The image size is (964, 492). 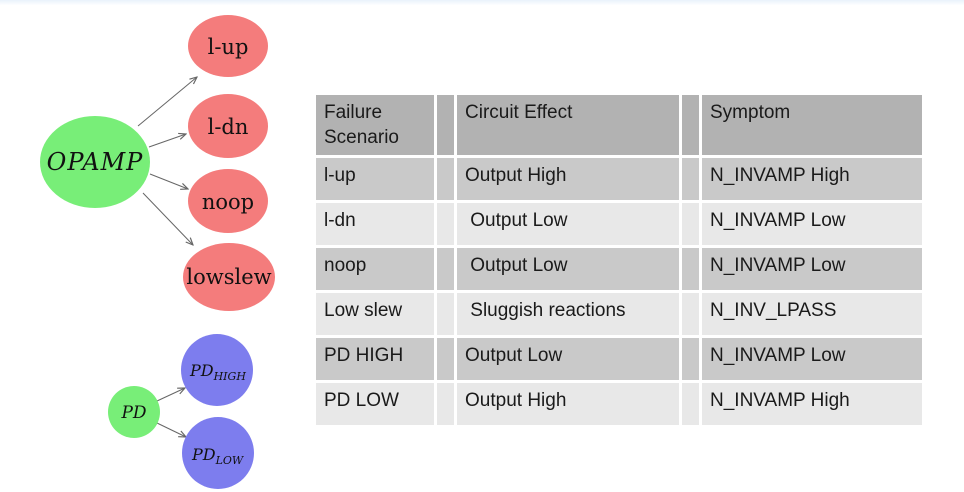 I want to click on node-pdlow, so click(x=218, y=453).